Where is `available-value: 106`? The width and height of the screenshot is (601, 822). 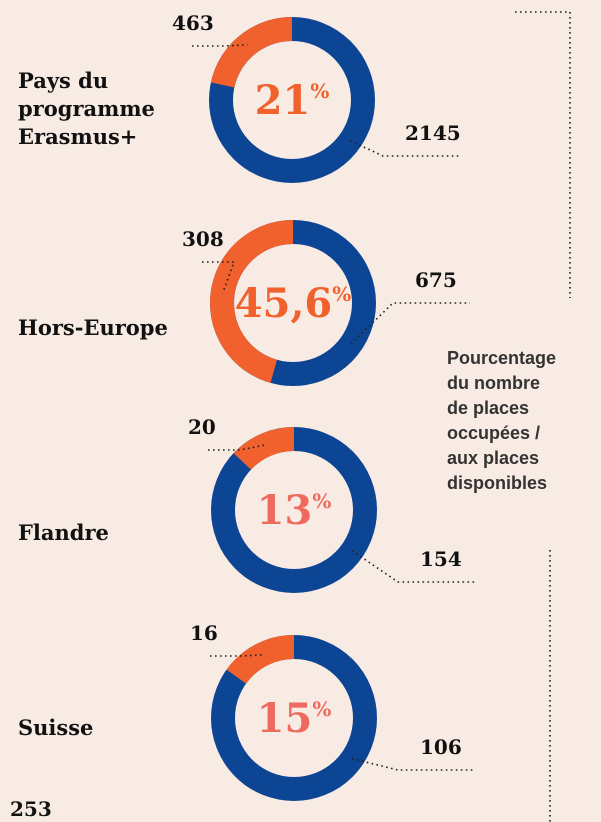
available-value: 106 is located at coordinates (441, 747).